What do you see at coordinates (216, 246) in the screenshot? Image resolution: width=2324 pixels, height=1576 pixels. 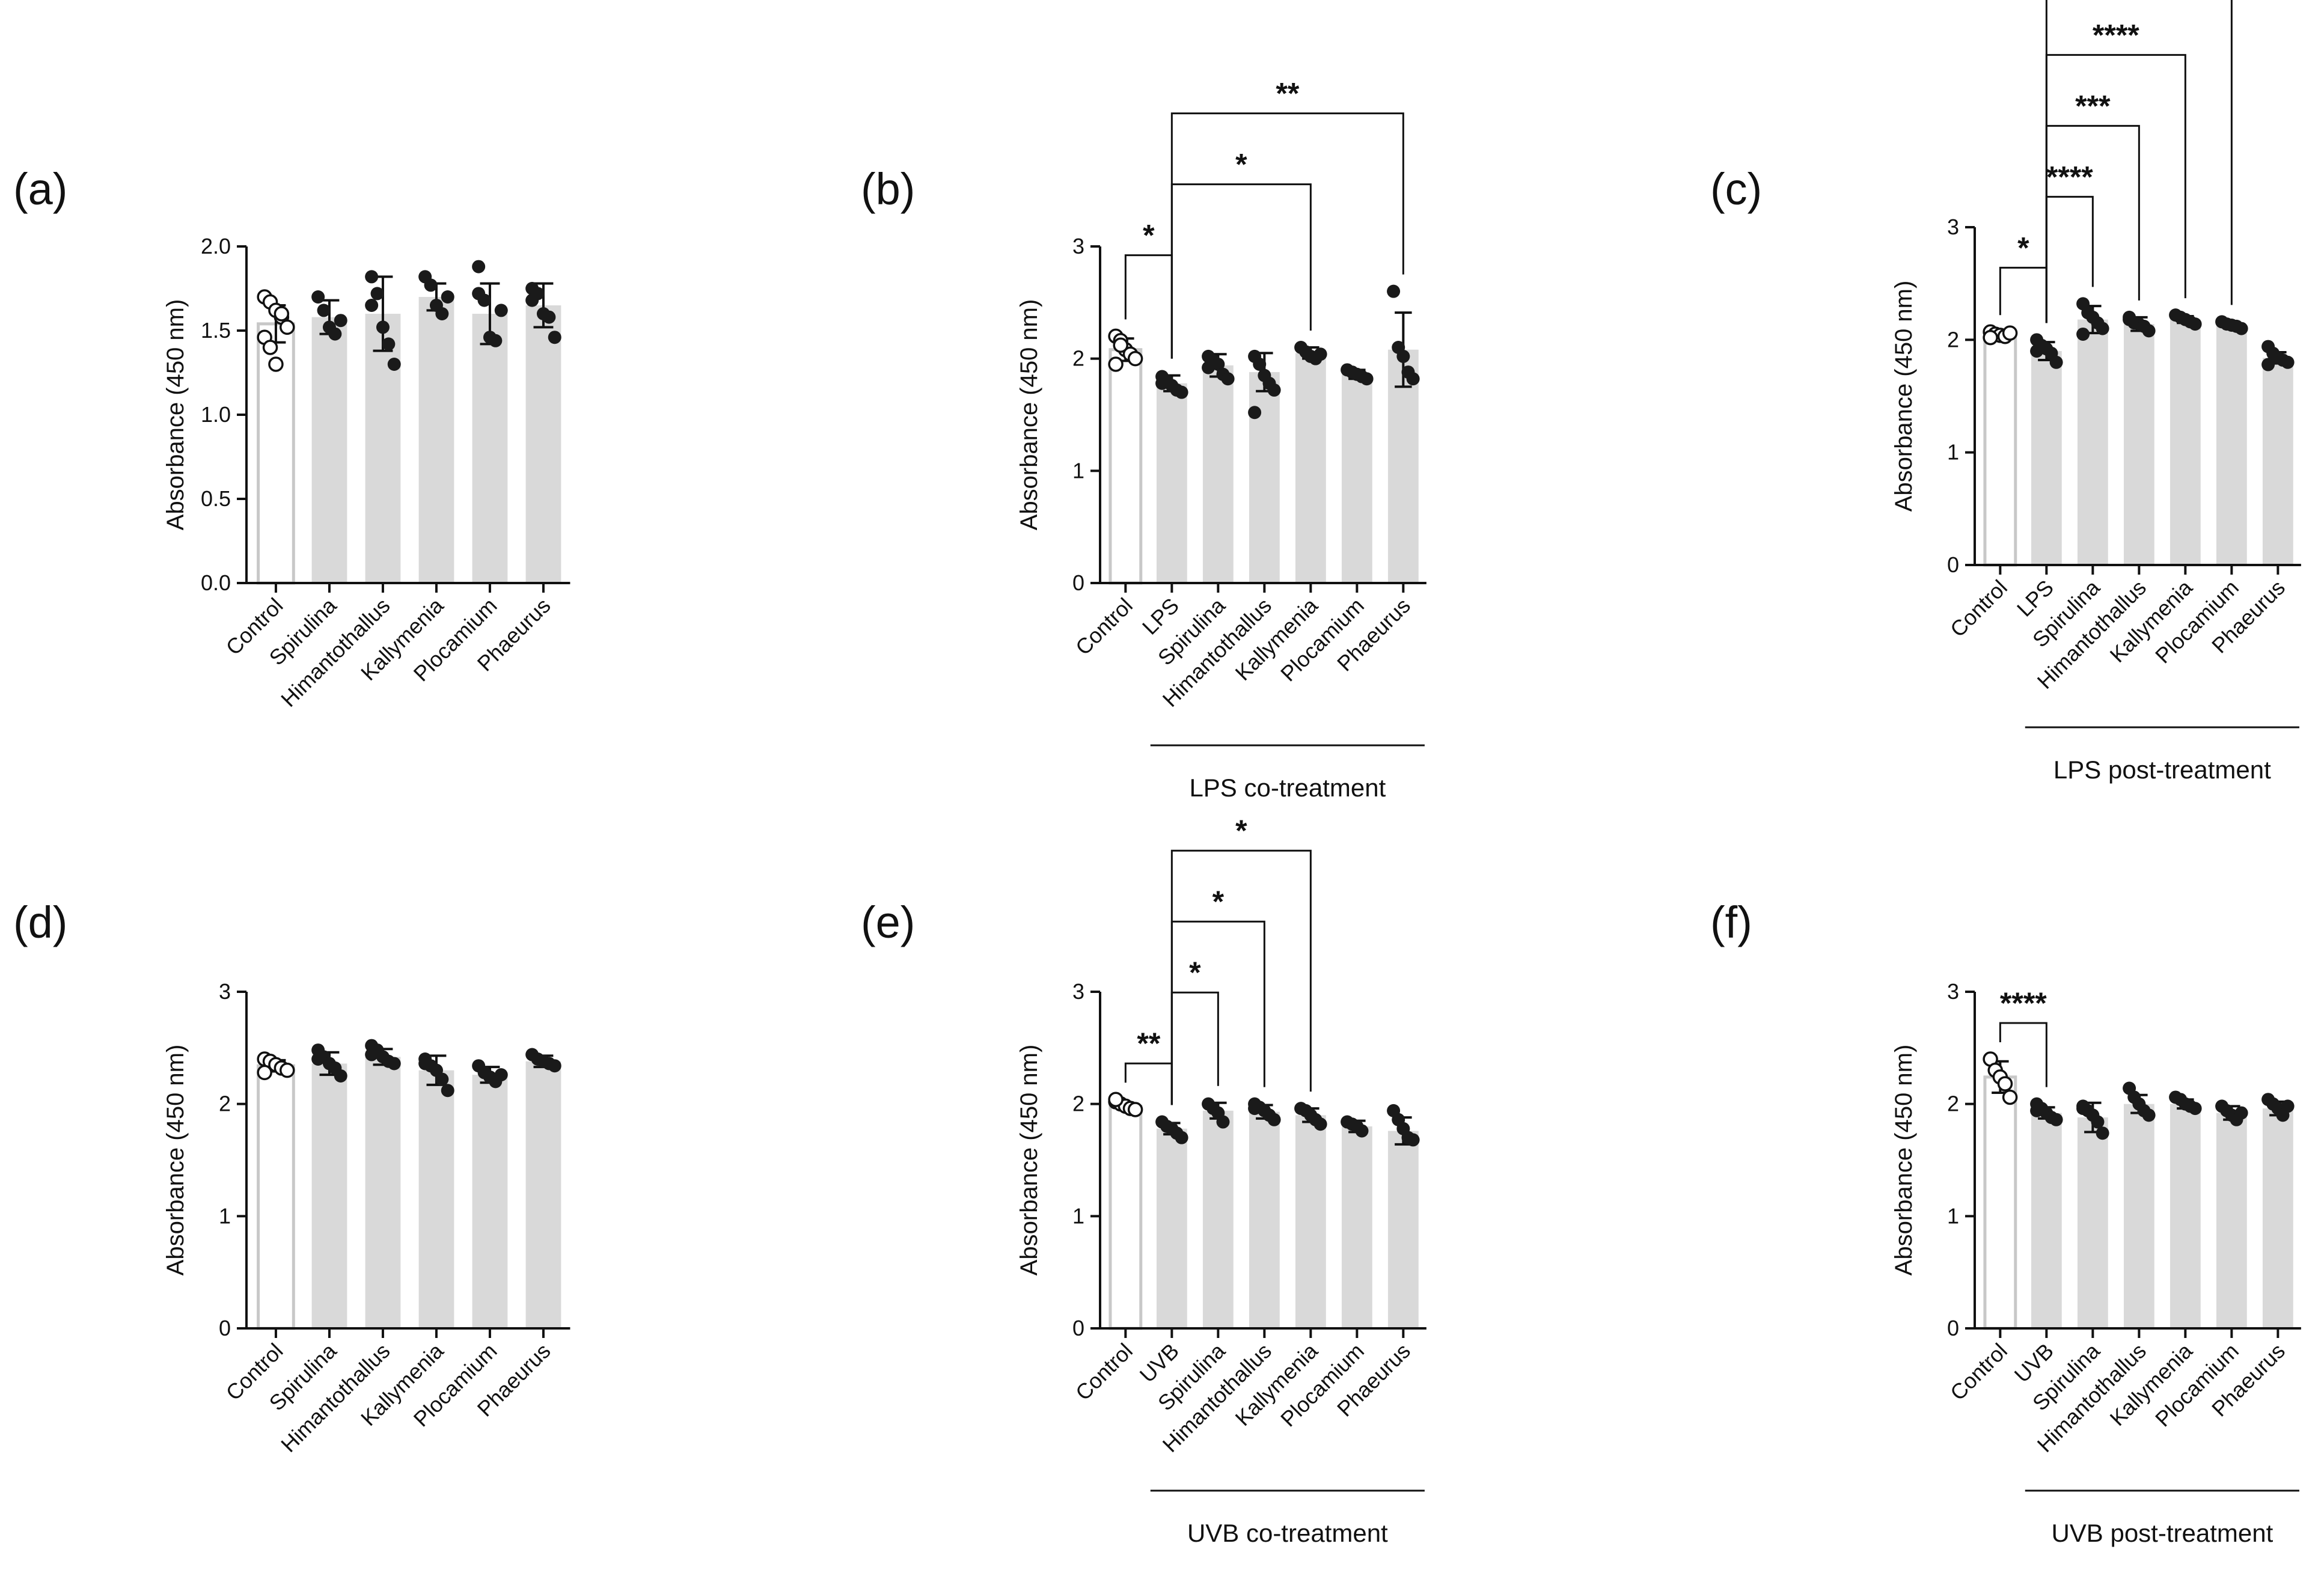 I see `y-tick-label: 2.0` at bounding box center [216, 246].